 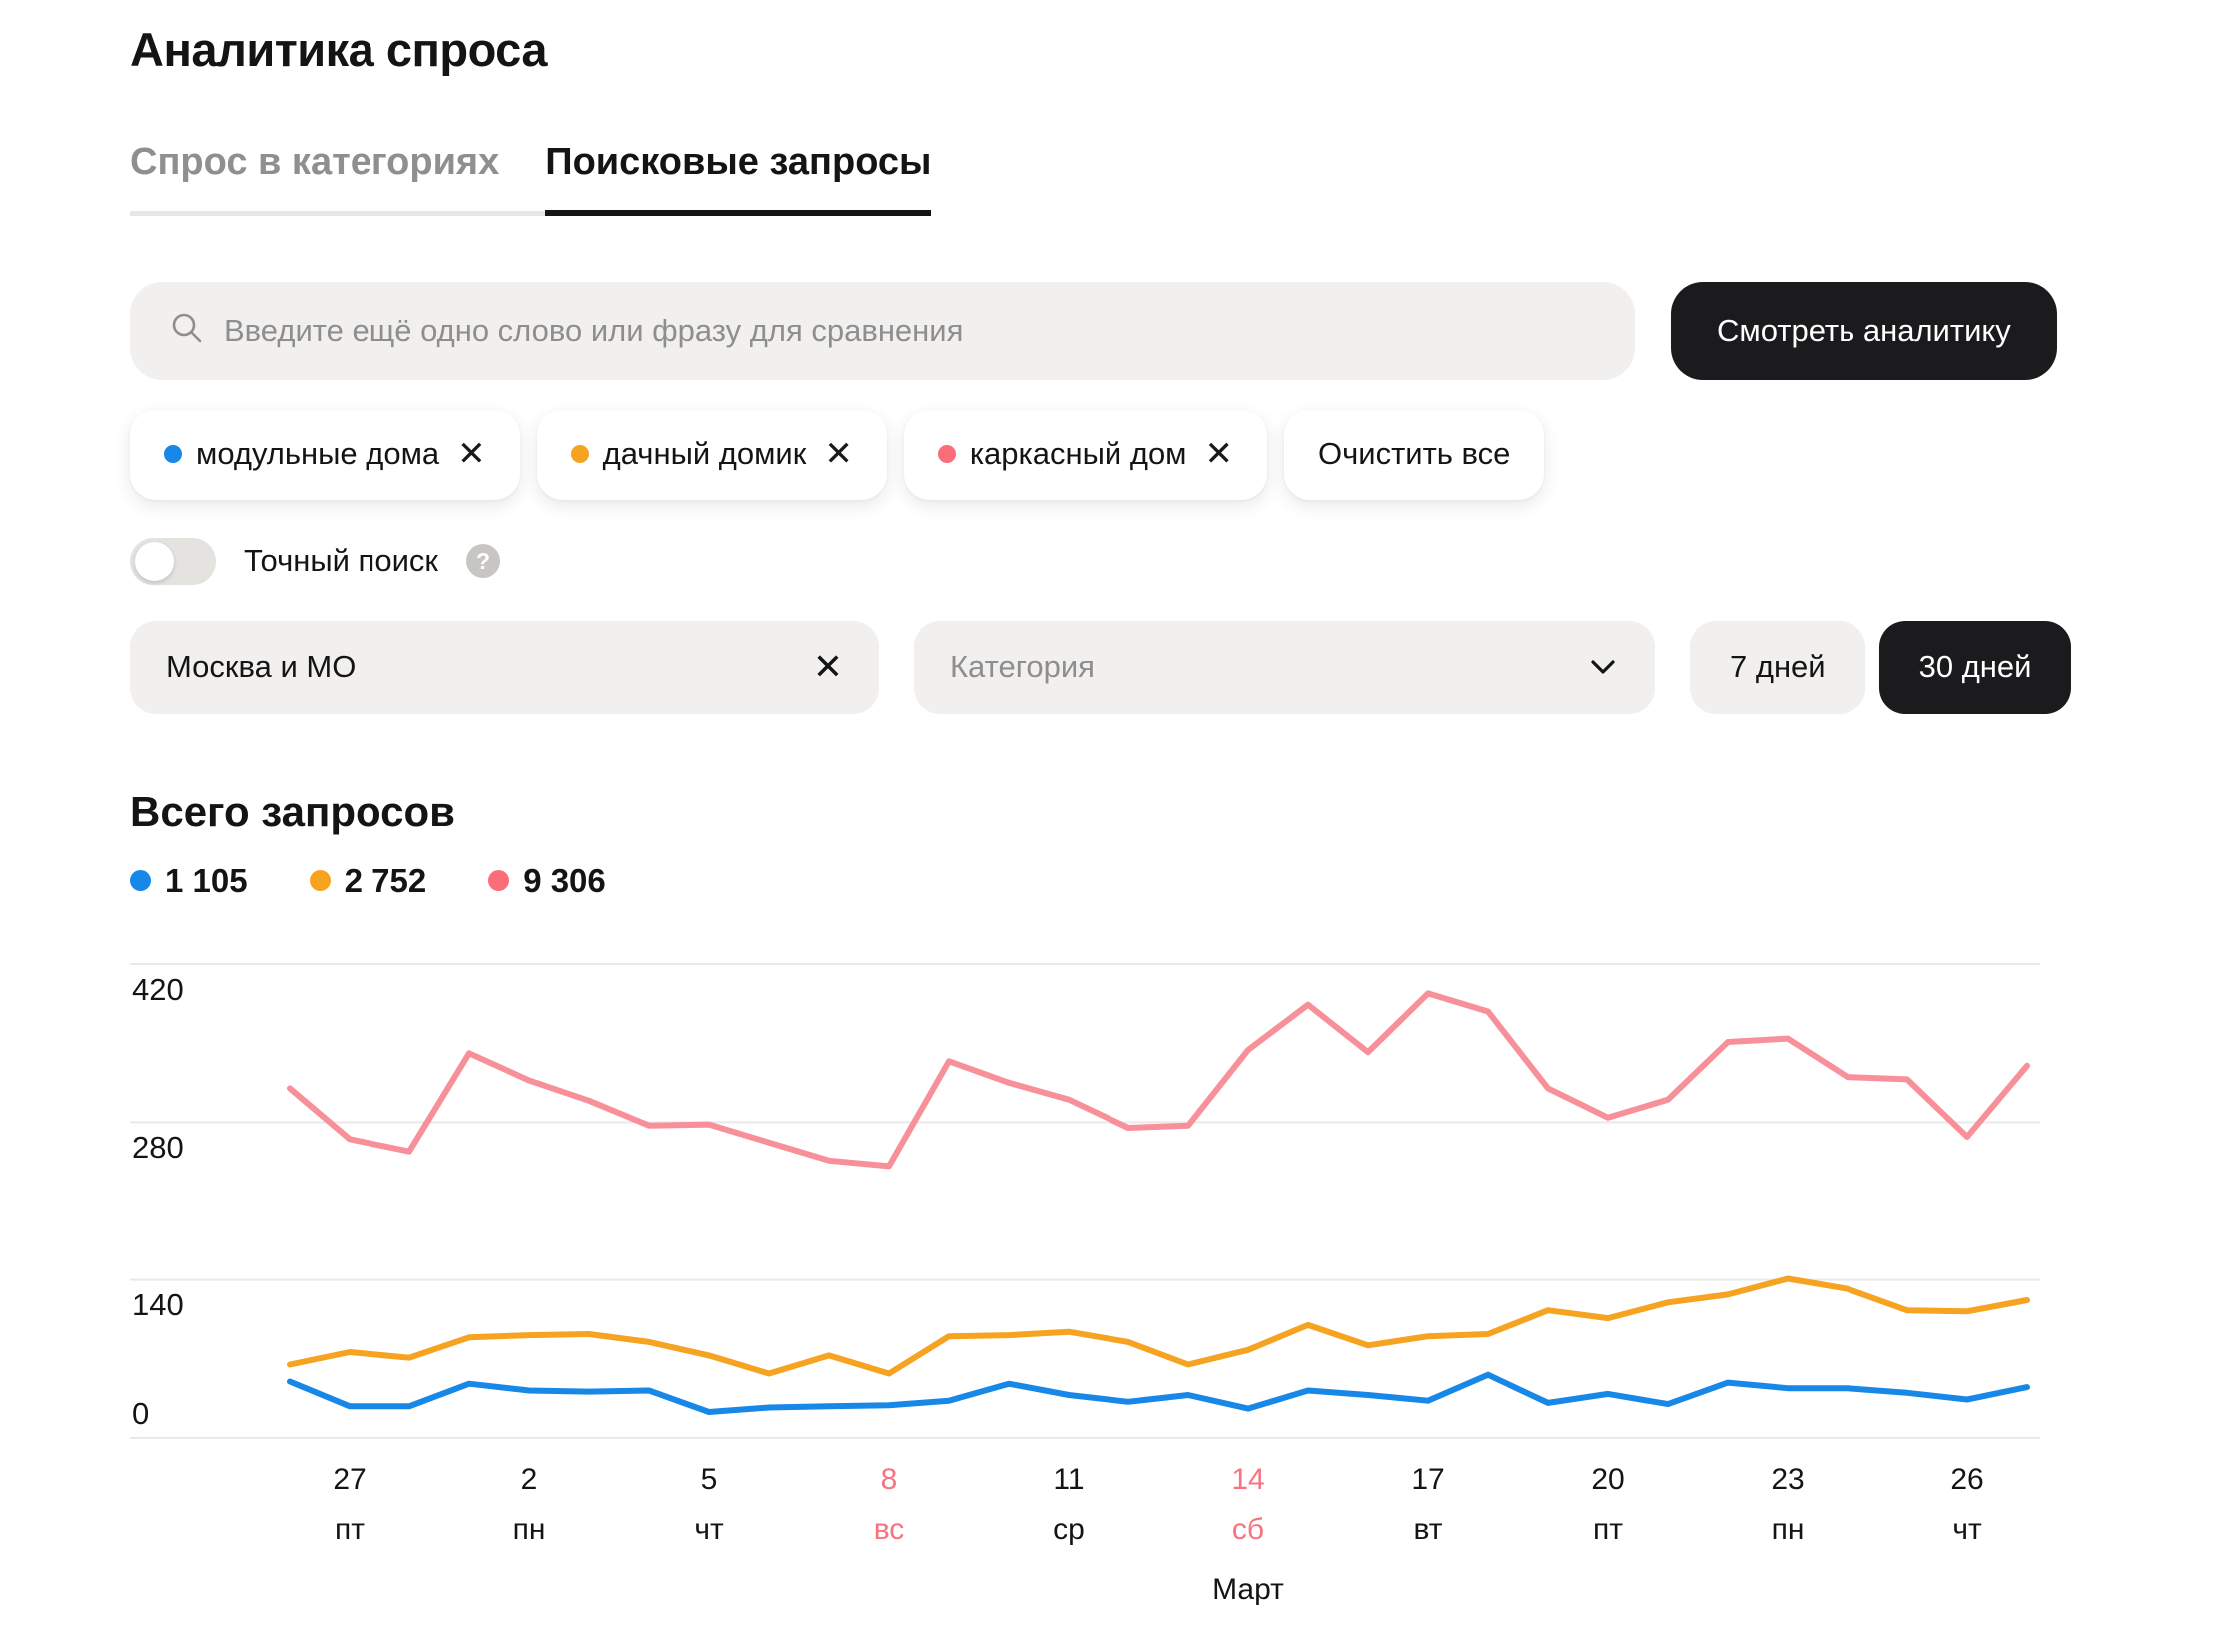 I want to click on query-chip-label: каркасный дом, so click(x=1078, y=453).